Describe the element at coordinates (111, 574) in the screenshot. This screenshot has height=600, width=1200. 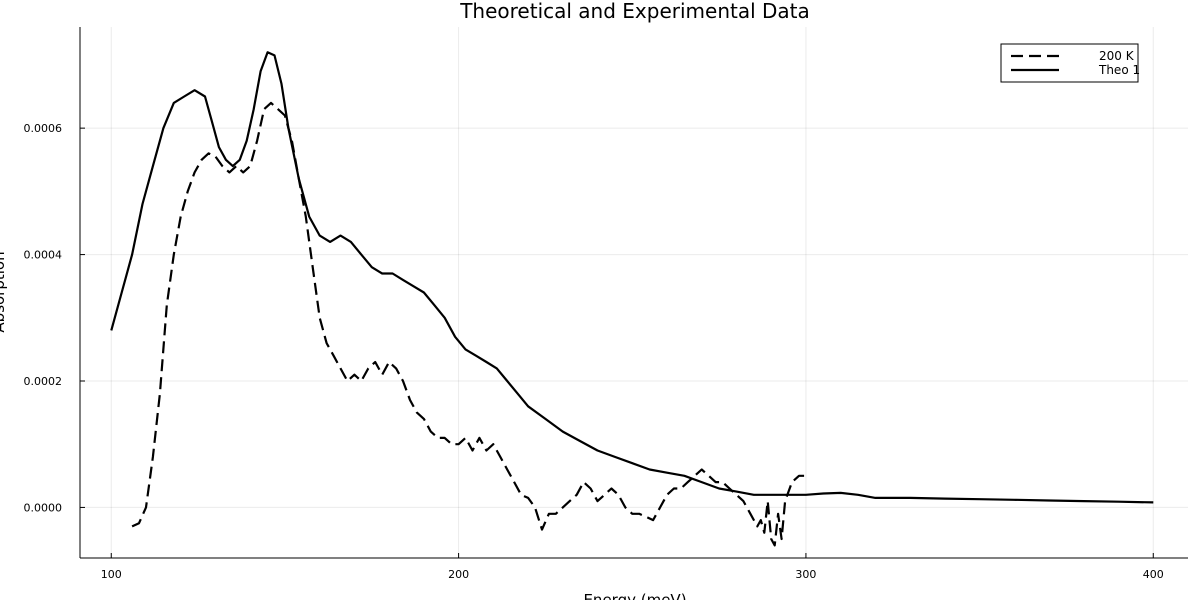
I see `x-tick-label: 100` at that location.